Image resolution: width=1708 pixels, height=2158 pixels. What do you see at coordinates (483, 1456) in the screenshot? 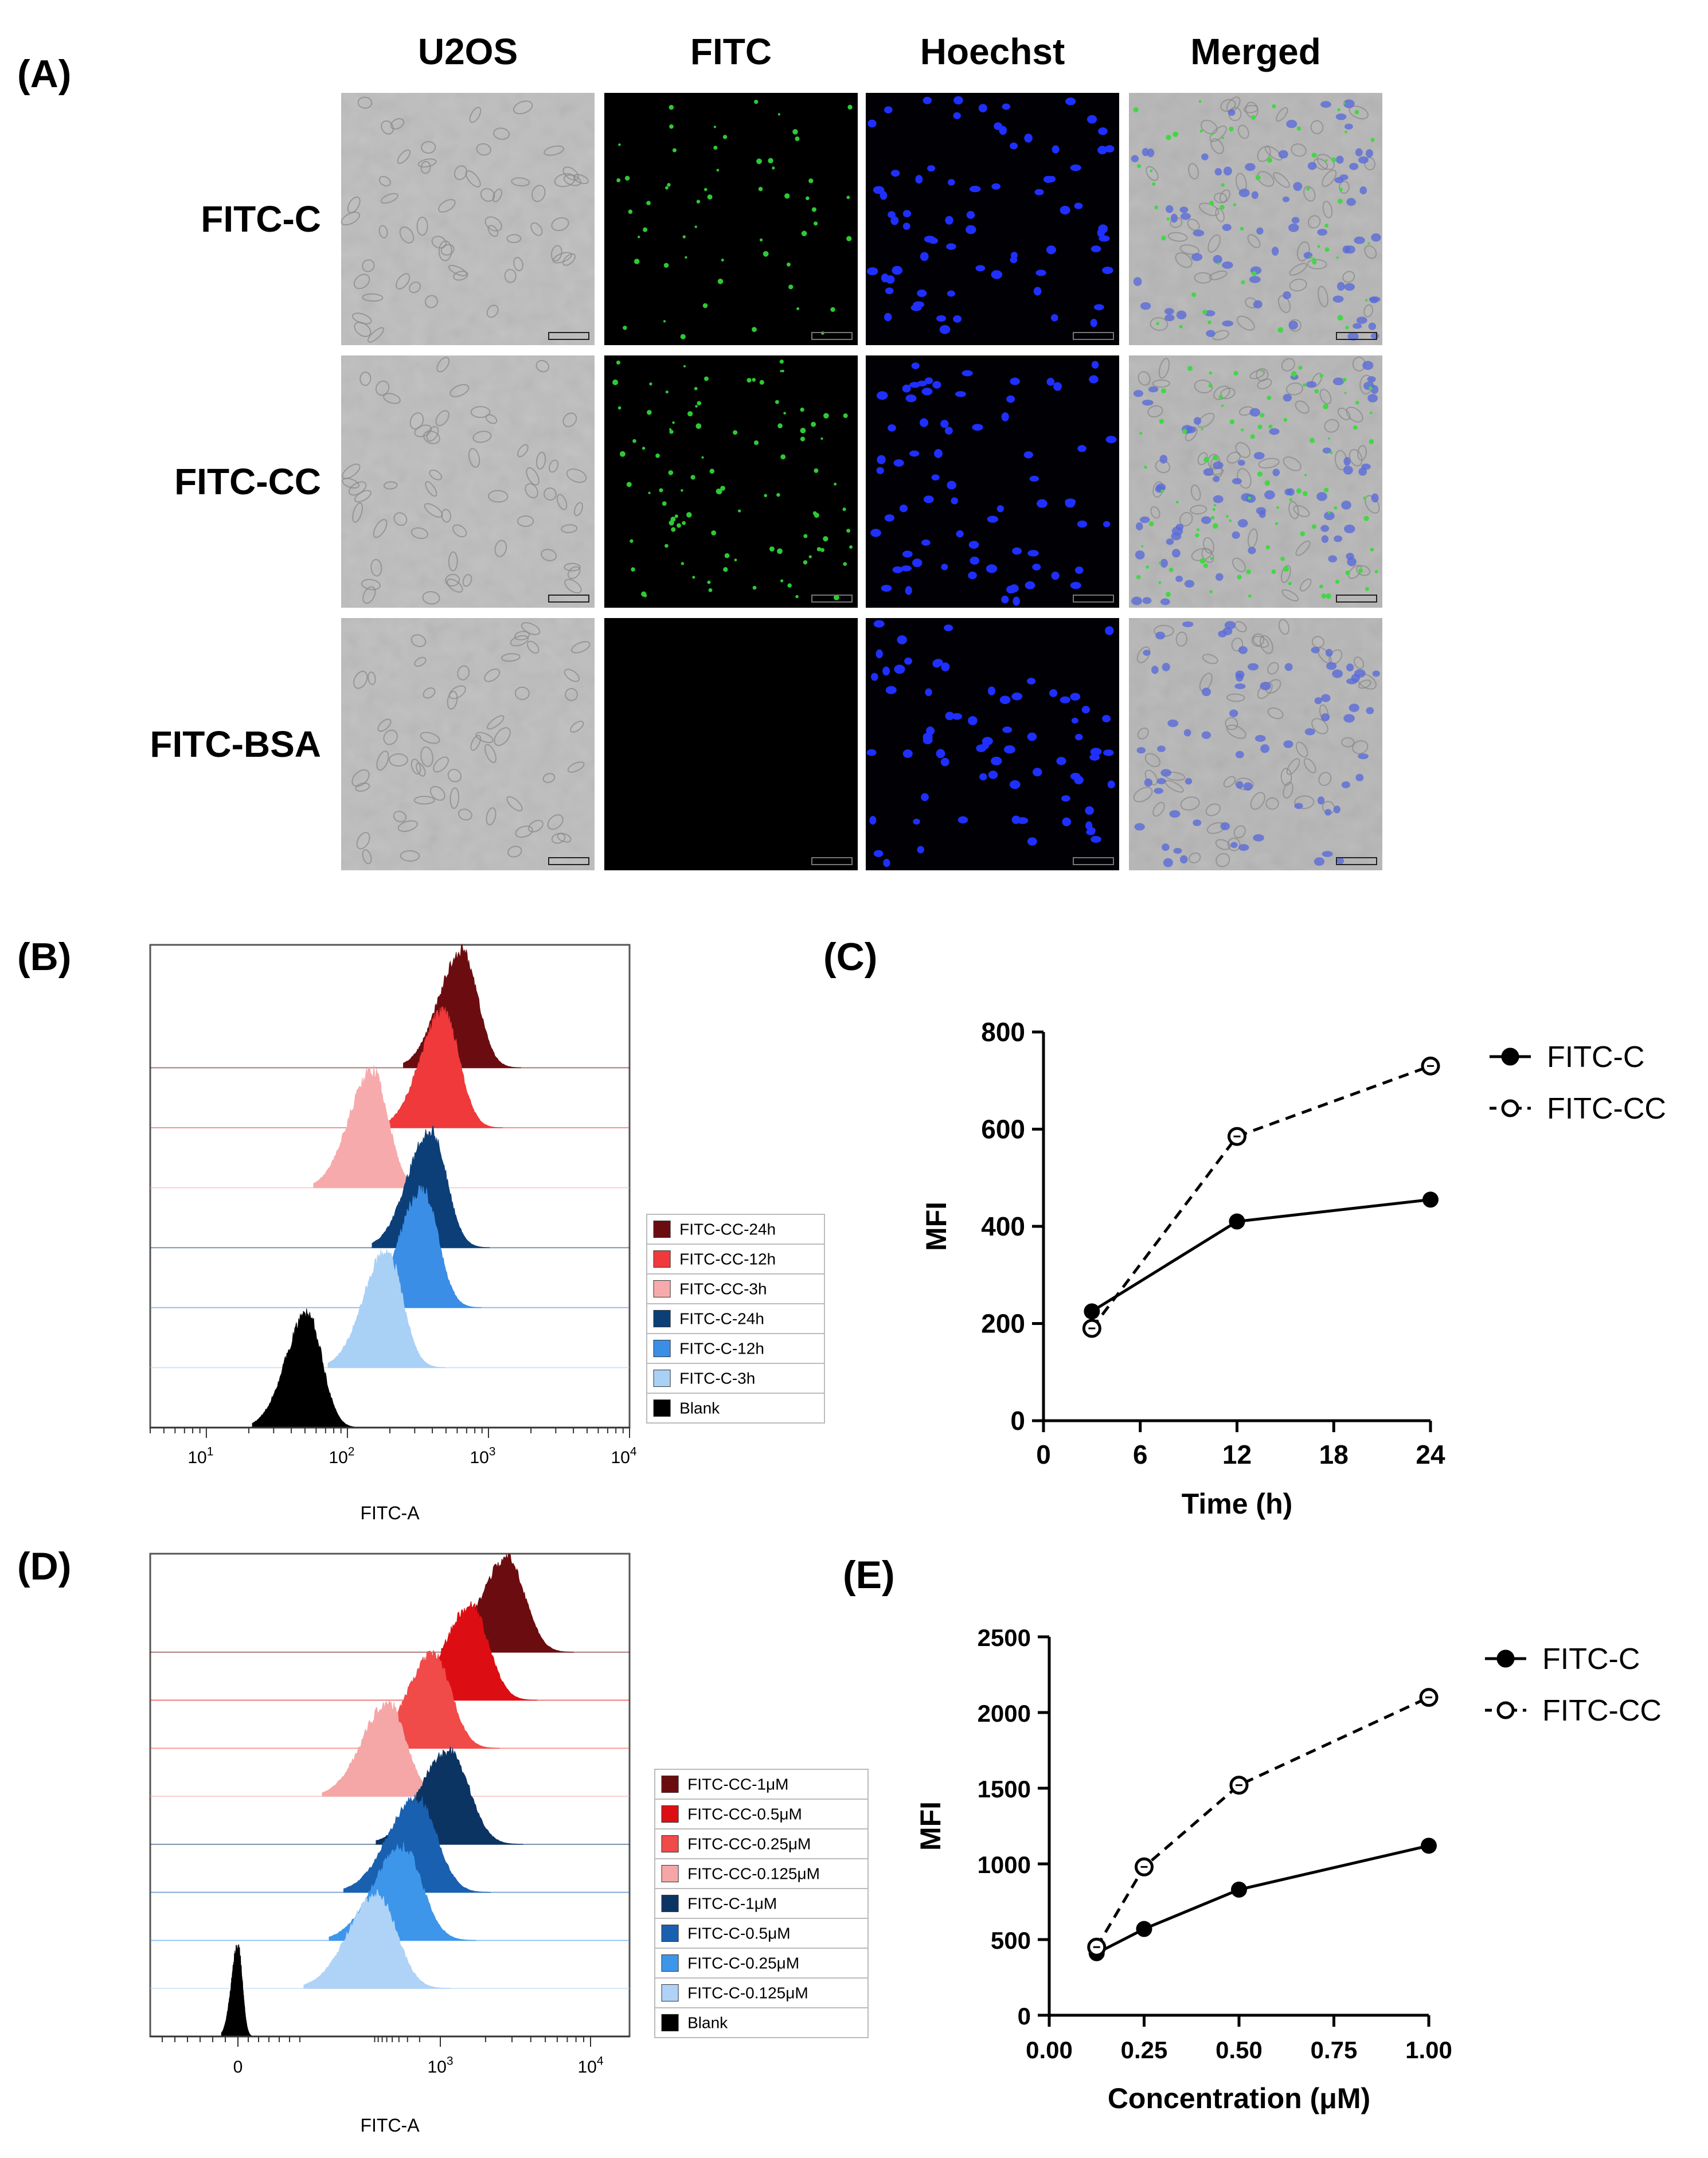
I see `x-tick-label: 103` at bounding box center [483, 1456].